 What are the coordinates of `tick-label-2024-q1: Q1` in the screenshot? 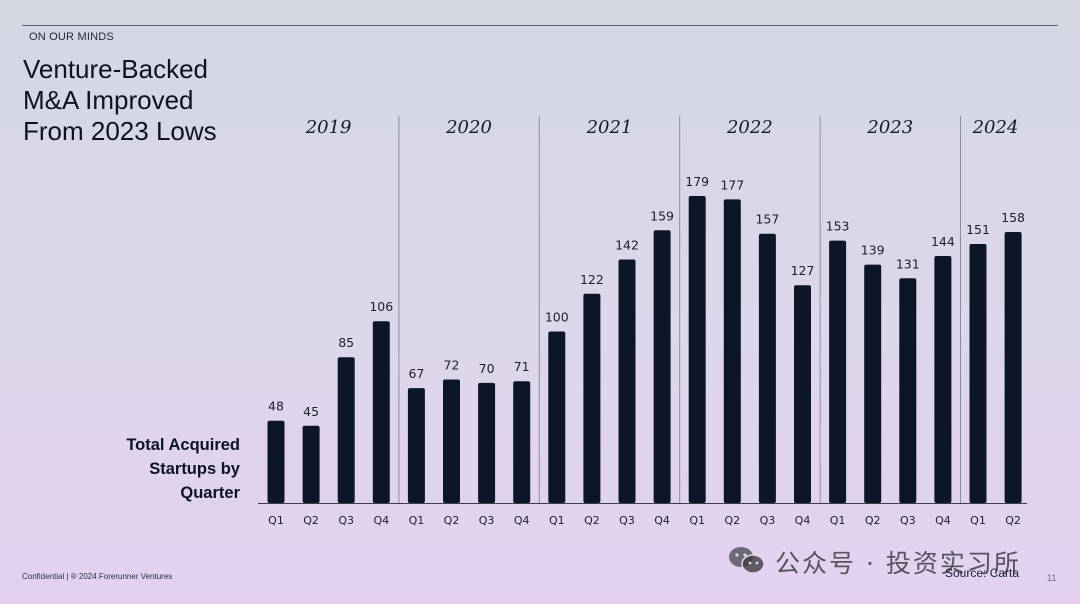 It's located at (978, 520).